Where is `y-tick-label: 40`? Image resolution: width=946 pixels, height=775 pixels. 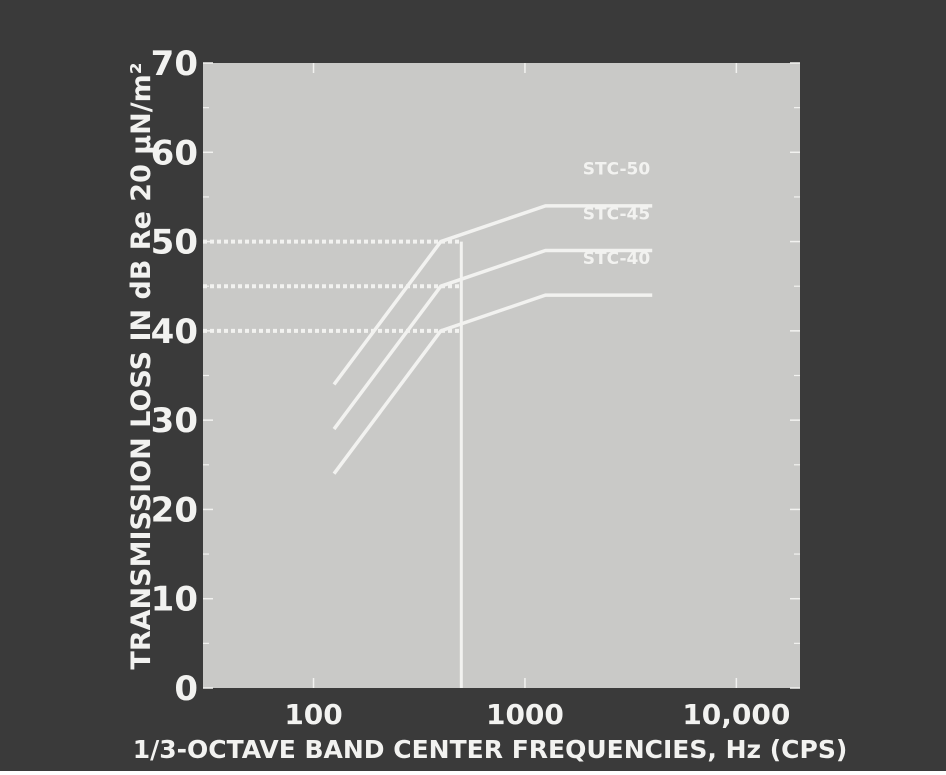 y-tick-label: 40 is located at coordinates (174, 332).